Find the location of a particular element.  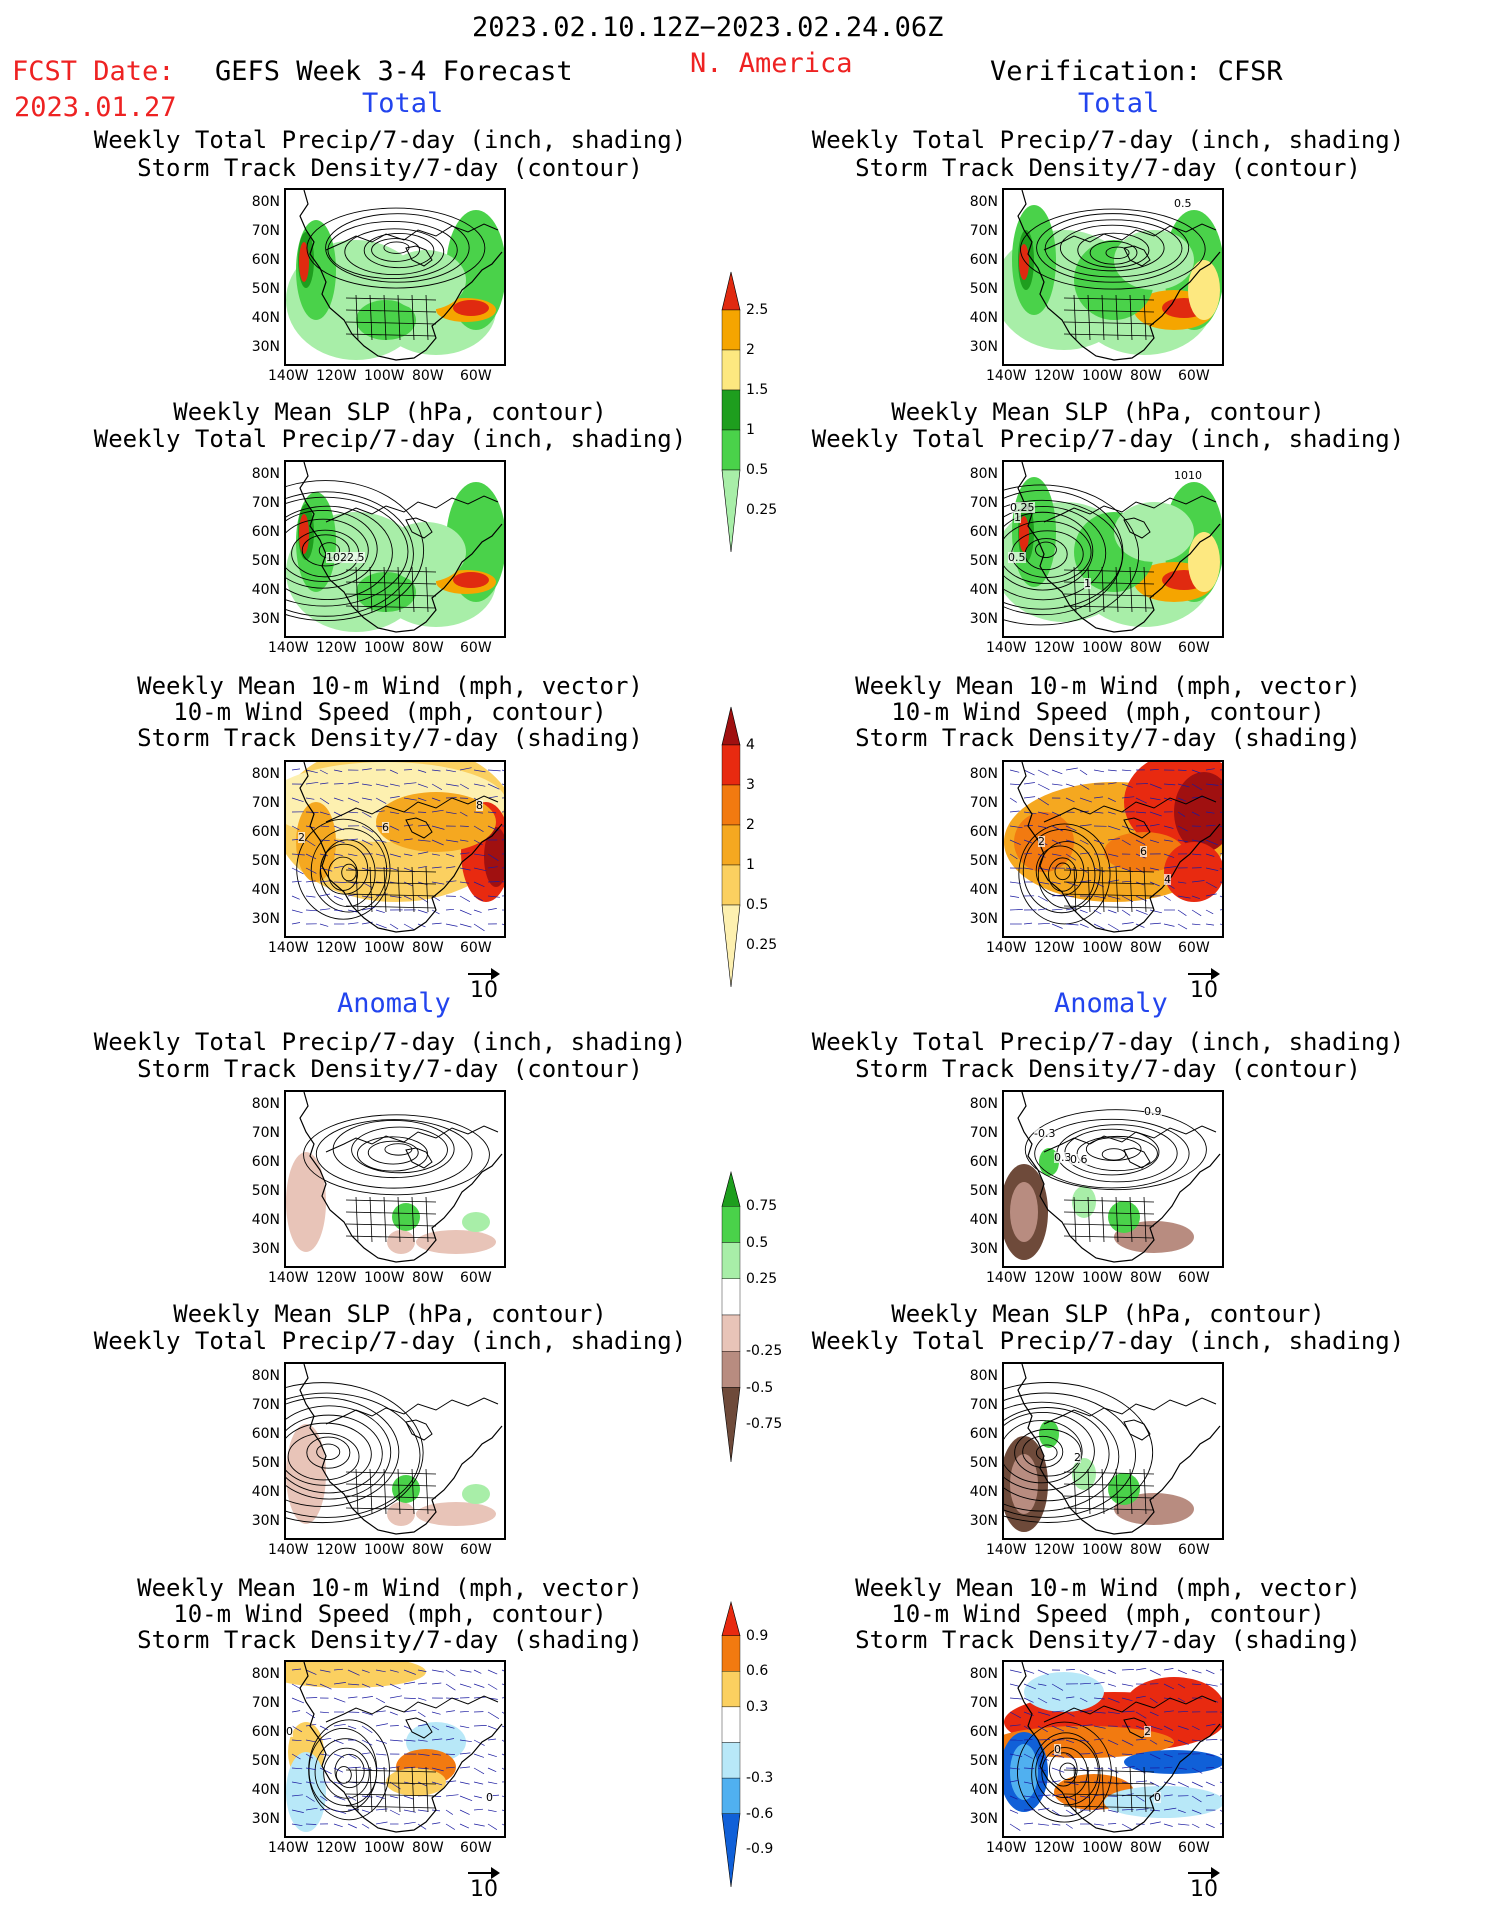

total-left-label: Total is located at coordinates (403, 103).